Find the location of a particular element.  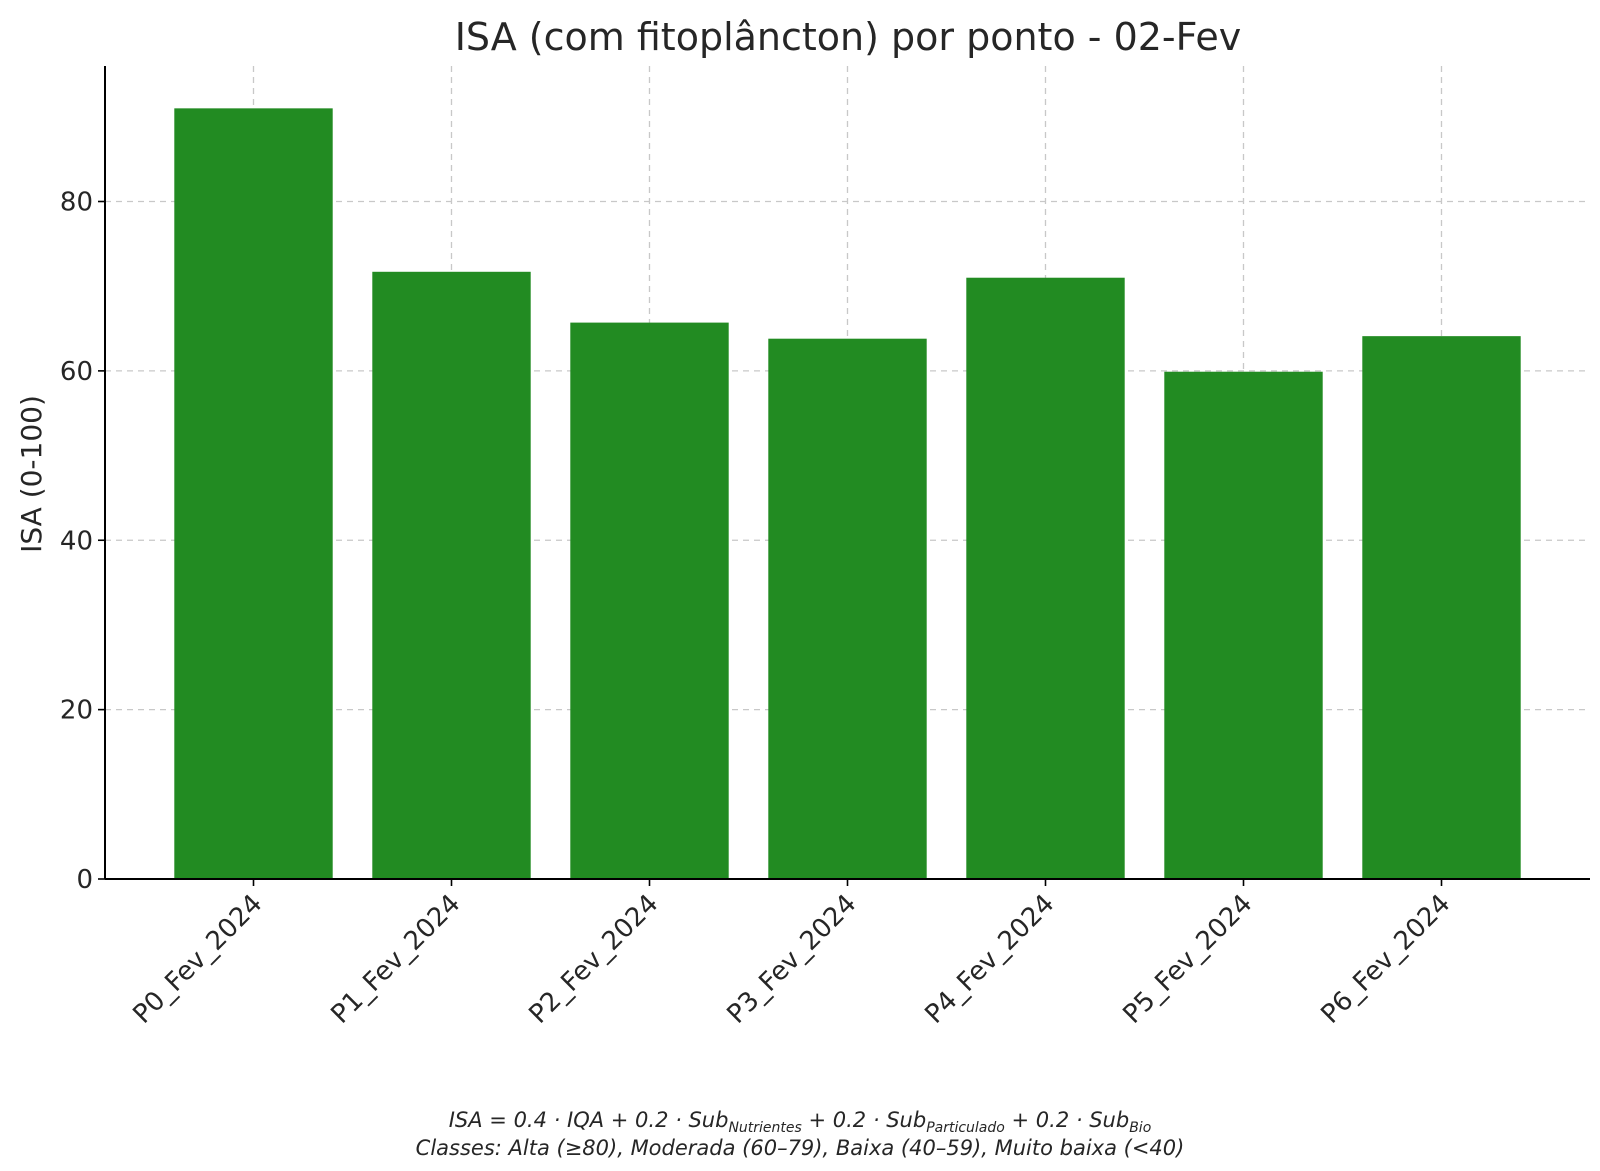

formula-sub-1: Sub is located at coordinates (708, 1120).